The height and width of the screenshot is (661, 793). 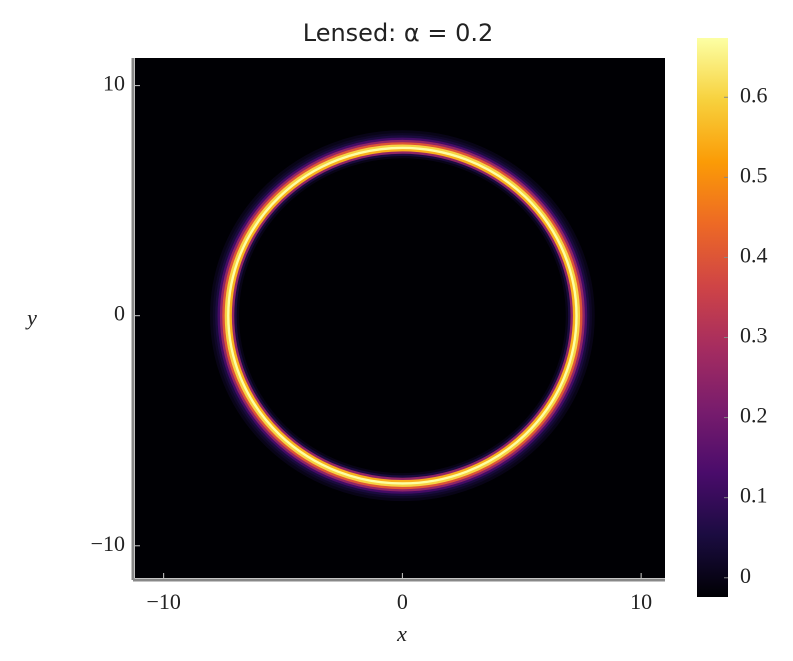 I want to click on chart-title: Lensed: α = 0.2, so click(x=398, y=33).